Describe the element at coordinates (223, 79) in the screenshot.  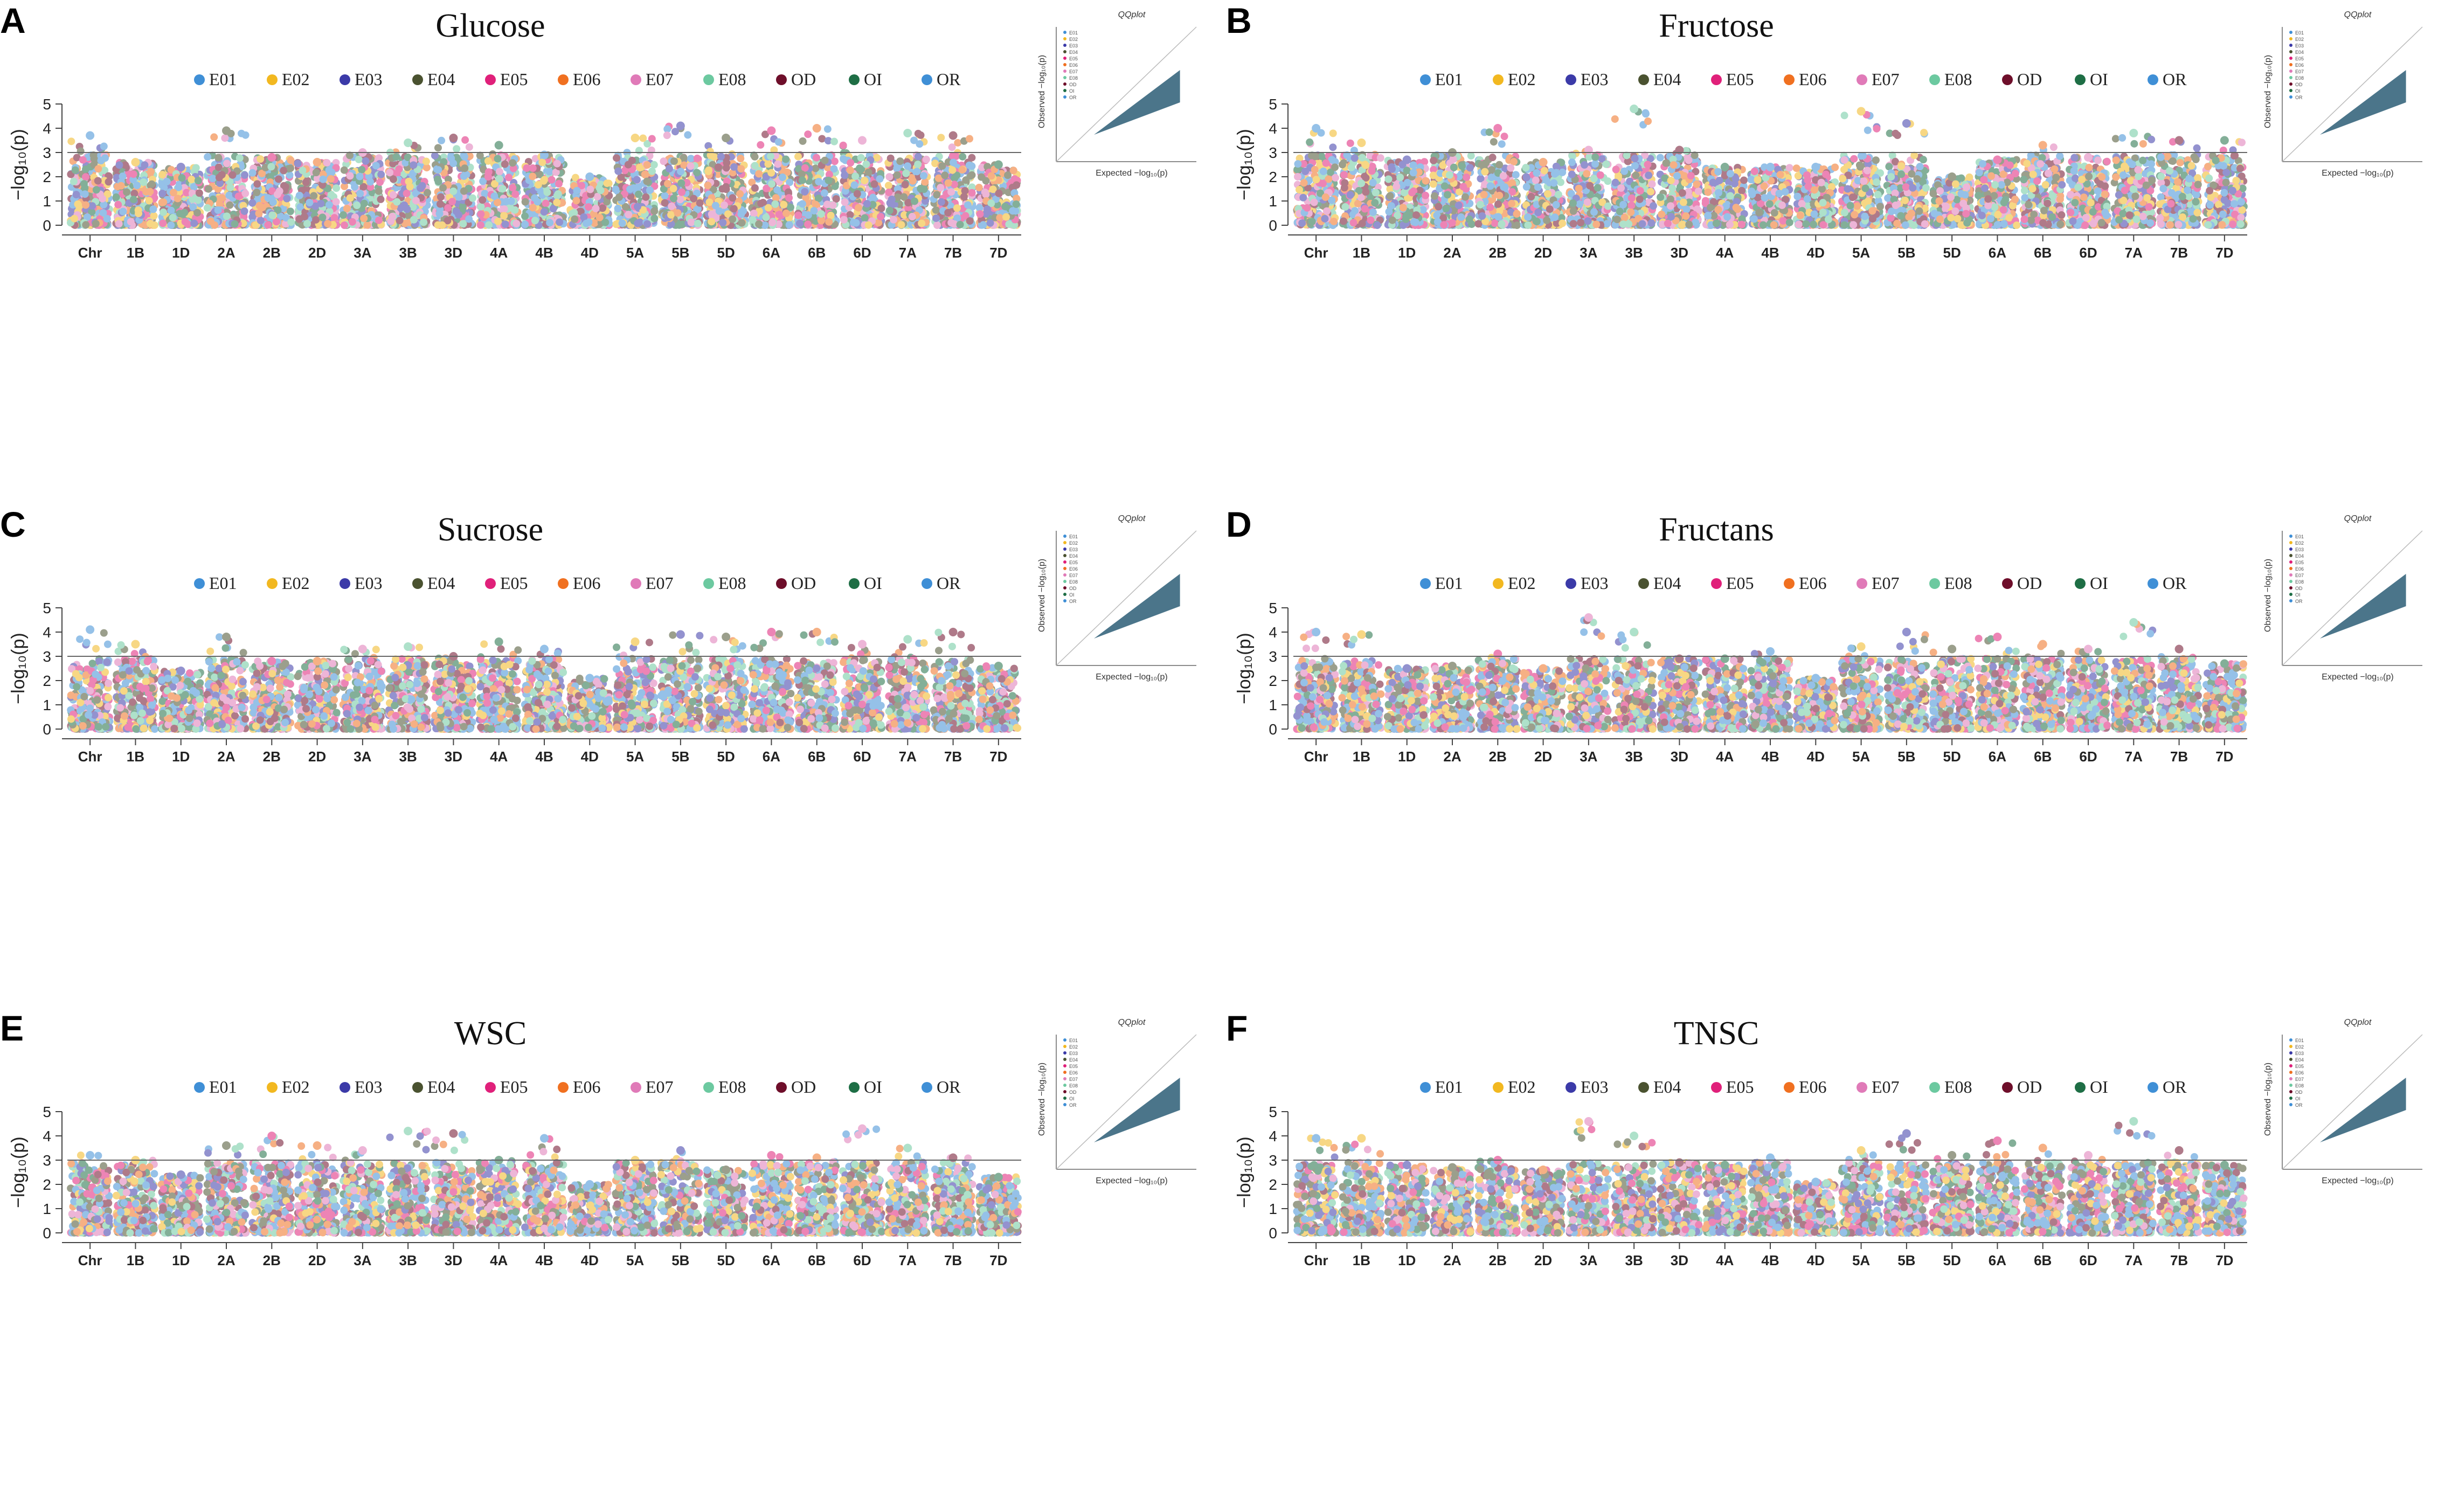
I see `legend-label: E01` at that location.